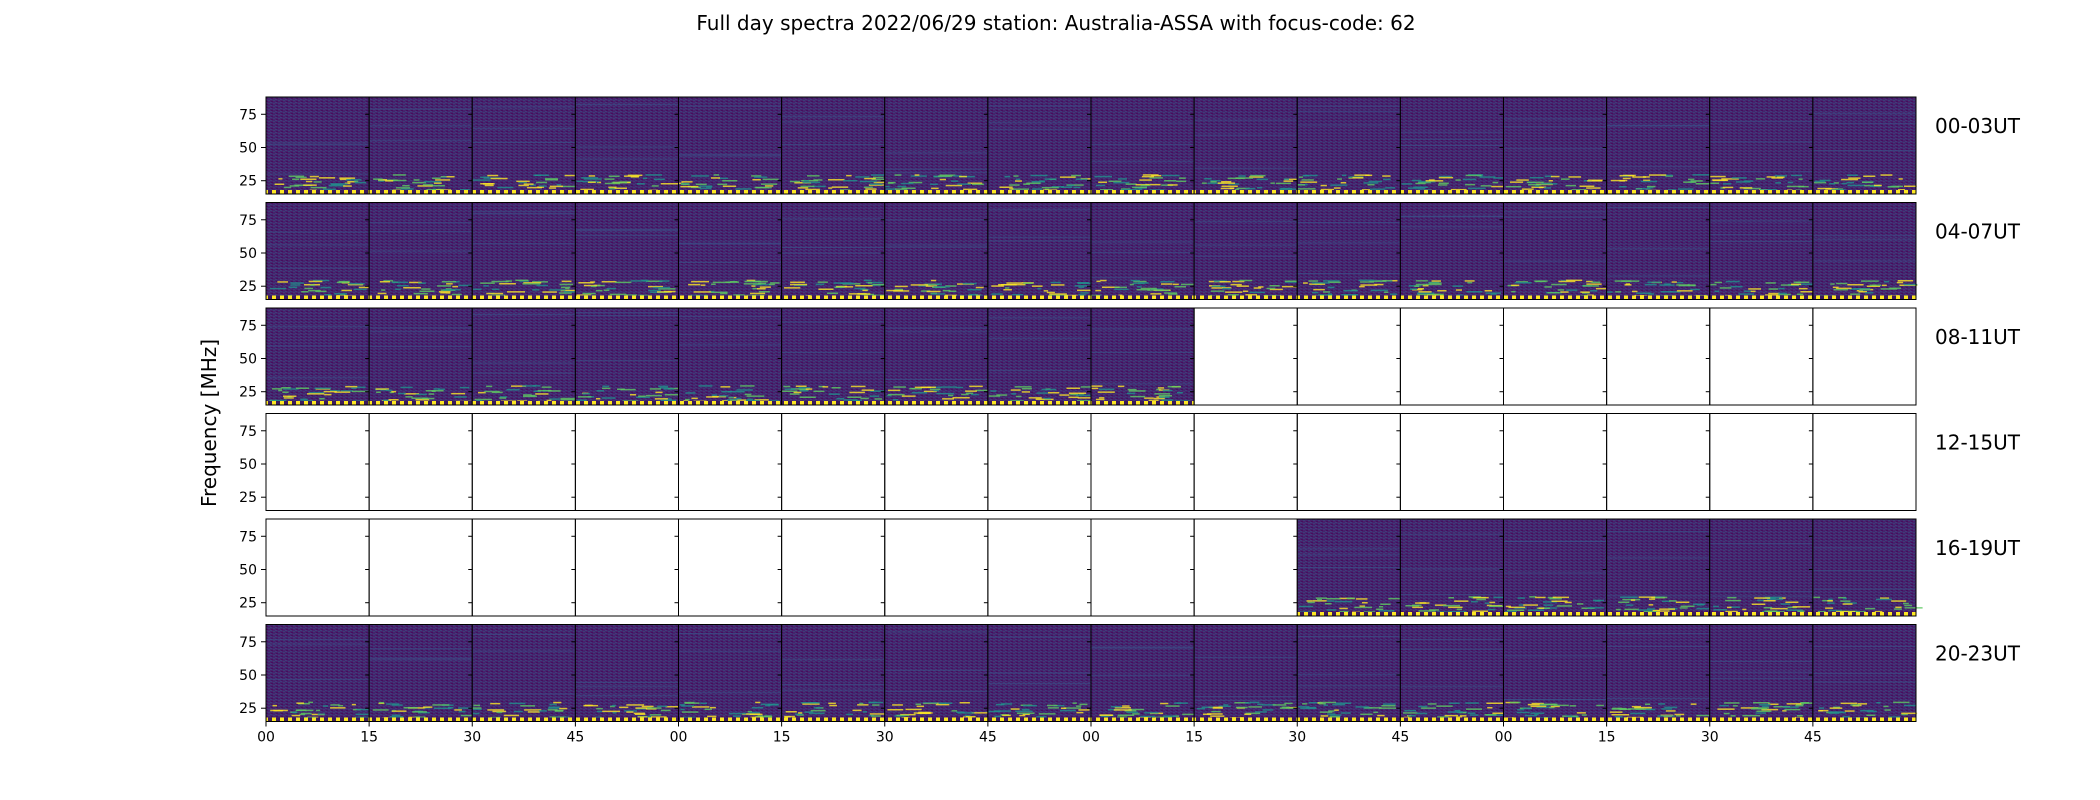  Describe the element at coordinates (730, 673) in the screenshot. I see `spectrogram-background` at that location.